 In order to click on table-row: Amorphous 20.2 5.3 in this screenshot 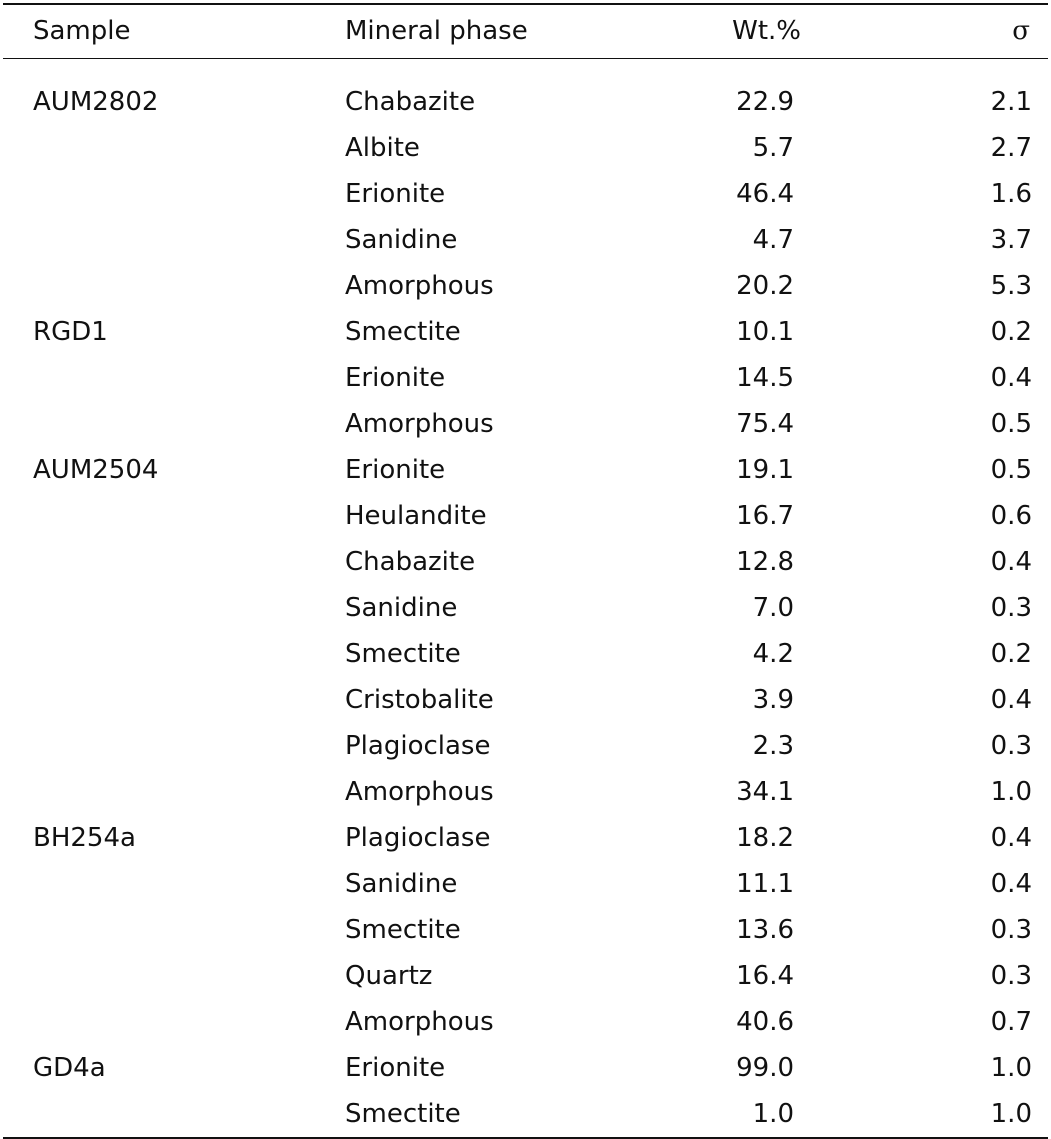, I will do `click(525, 286)`.